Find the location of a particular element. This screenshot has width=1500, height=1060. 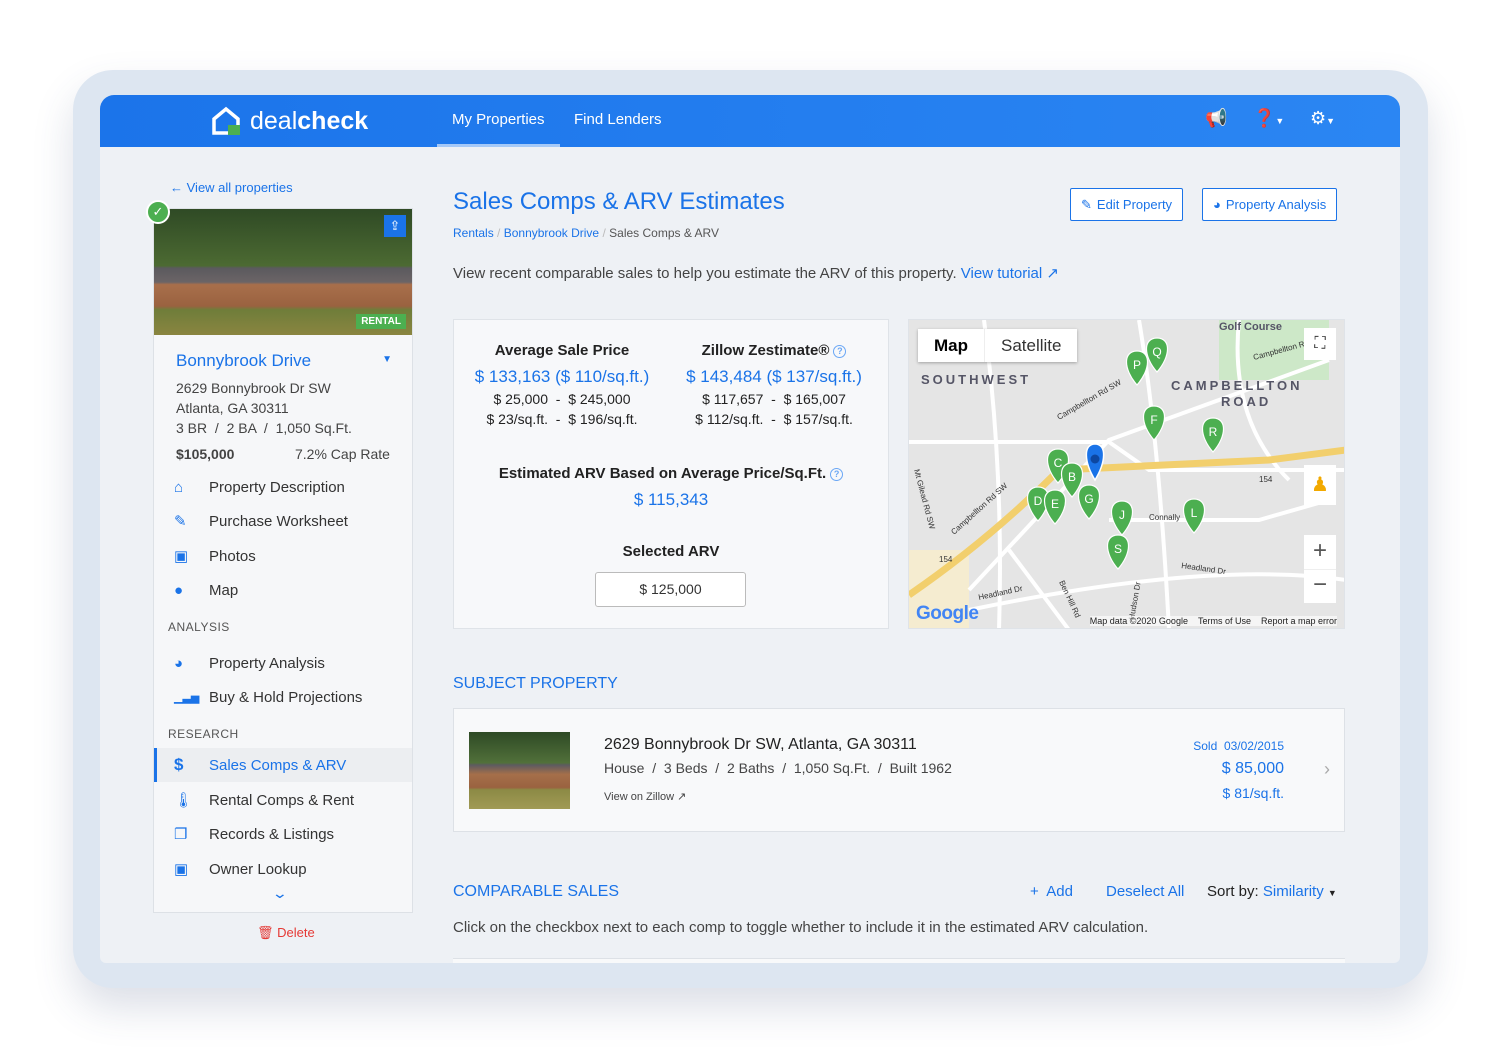

add-comp-button: + Add is located at coordinates (1051, 891).